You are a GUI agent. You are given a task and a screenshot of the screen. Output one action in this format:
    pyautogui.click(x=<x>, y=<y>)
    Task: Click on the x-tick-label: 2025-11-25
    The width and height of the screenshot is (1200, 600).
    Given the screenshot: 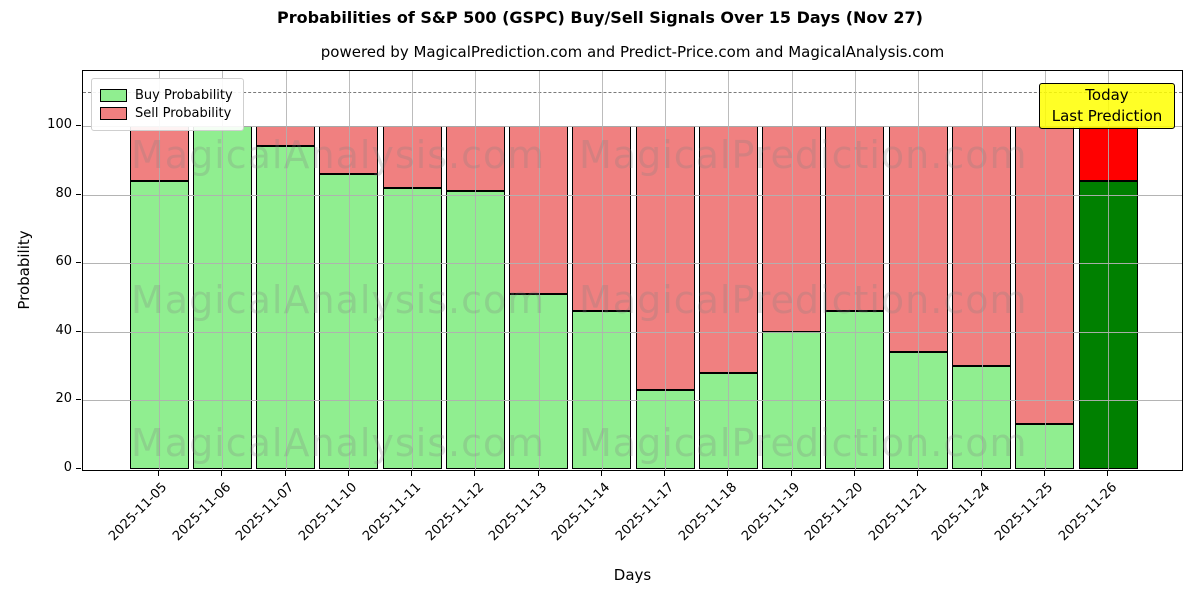 What is the action you would take?
    pyautogui.click(x=1024, y=512)
    